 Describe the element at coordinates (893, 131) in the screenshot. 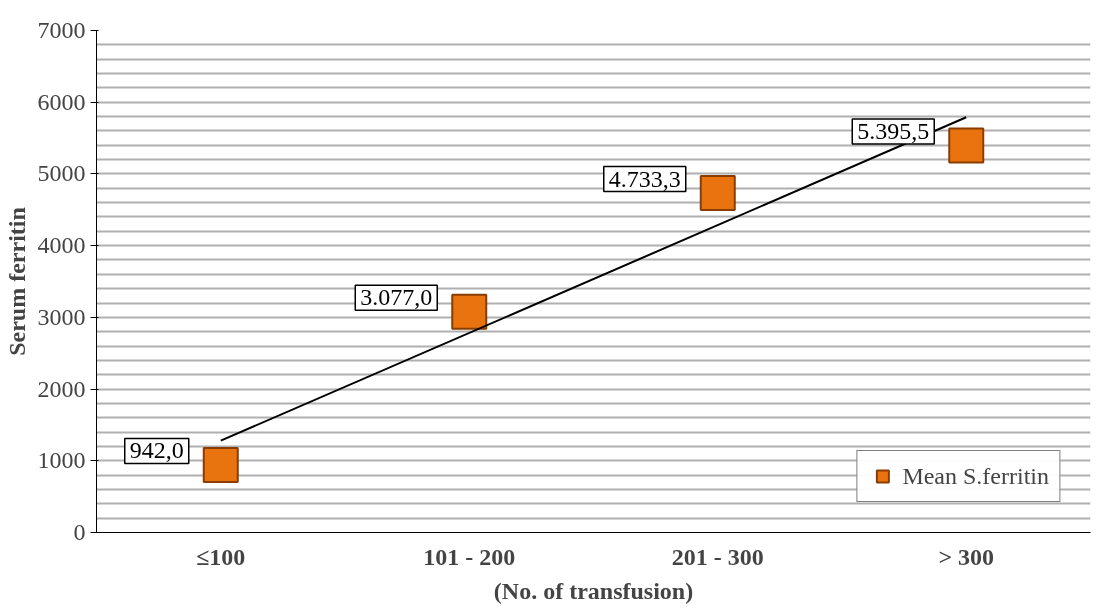

I see `data-label: 5.395,5` at that location.